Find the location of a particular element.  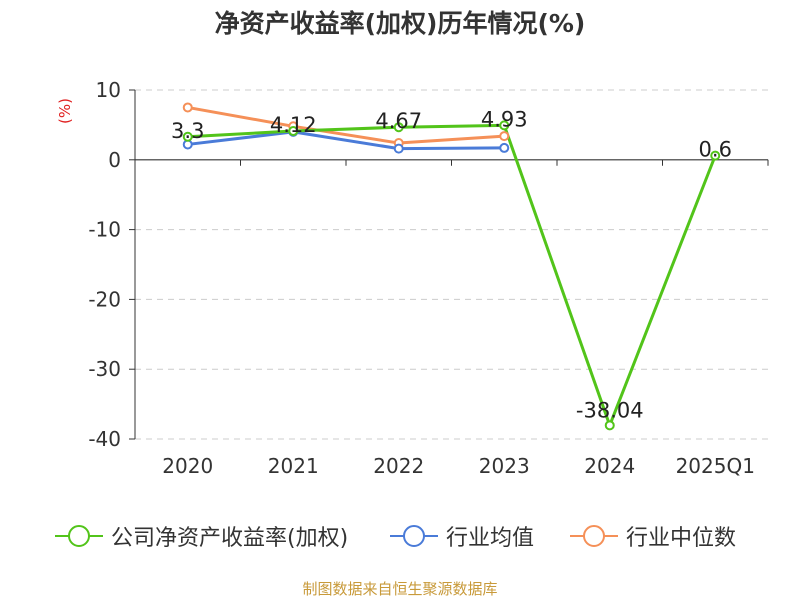

x-tick-label: 2025Q1 is located at coordinates (715, 466).